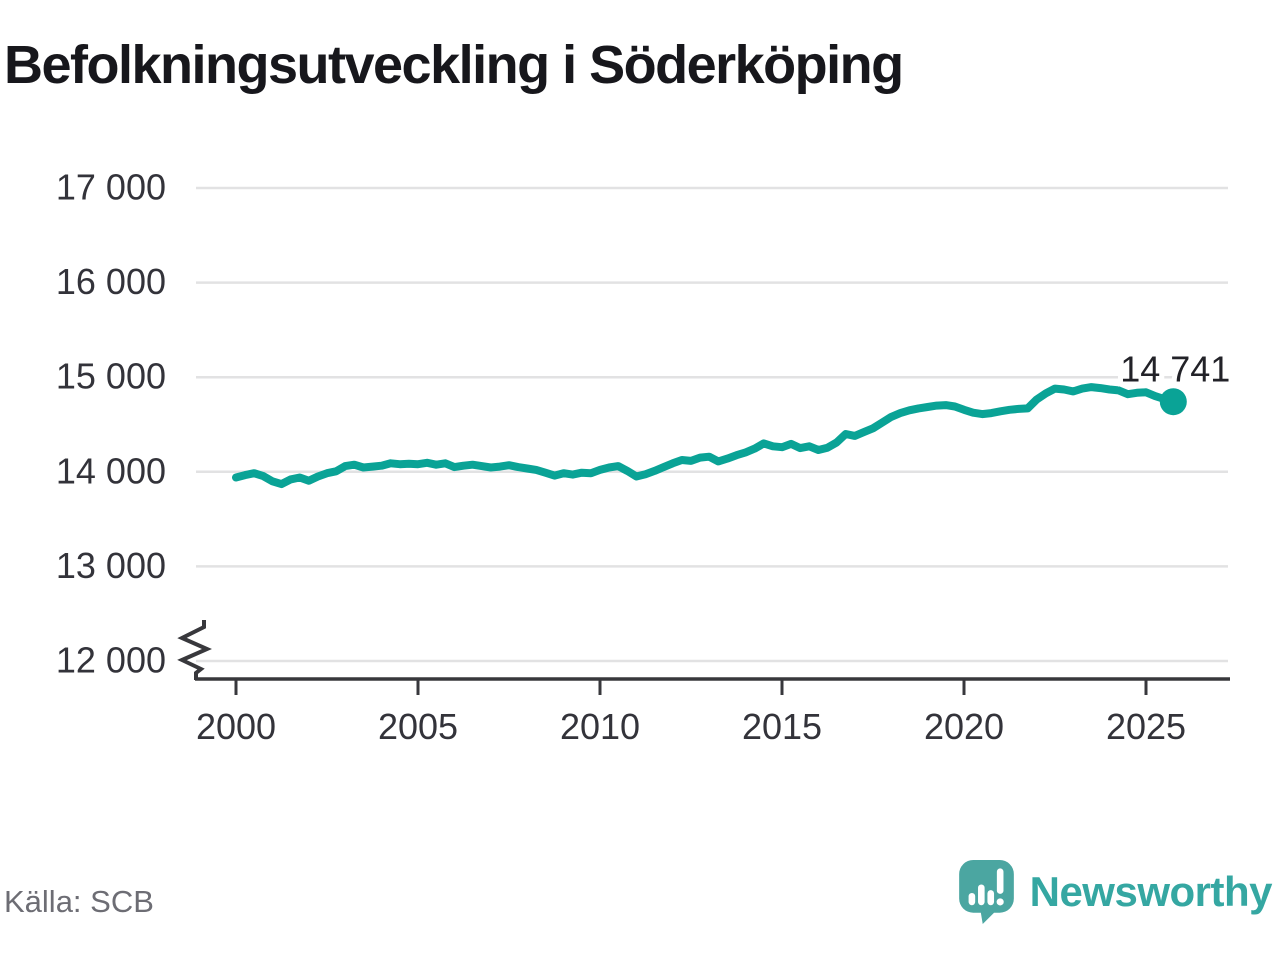  What do you see at coordinates (194, 650) in the screenshot?
I see `axis-break-icon` at bounding box center [194, 650].